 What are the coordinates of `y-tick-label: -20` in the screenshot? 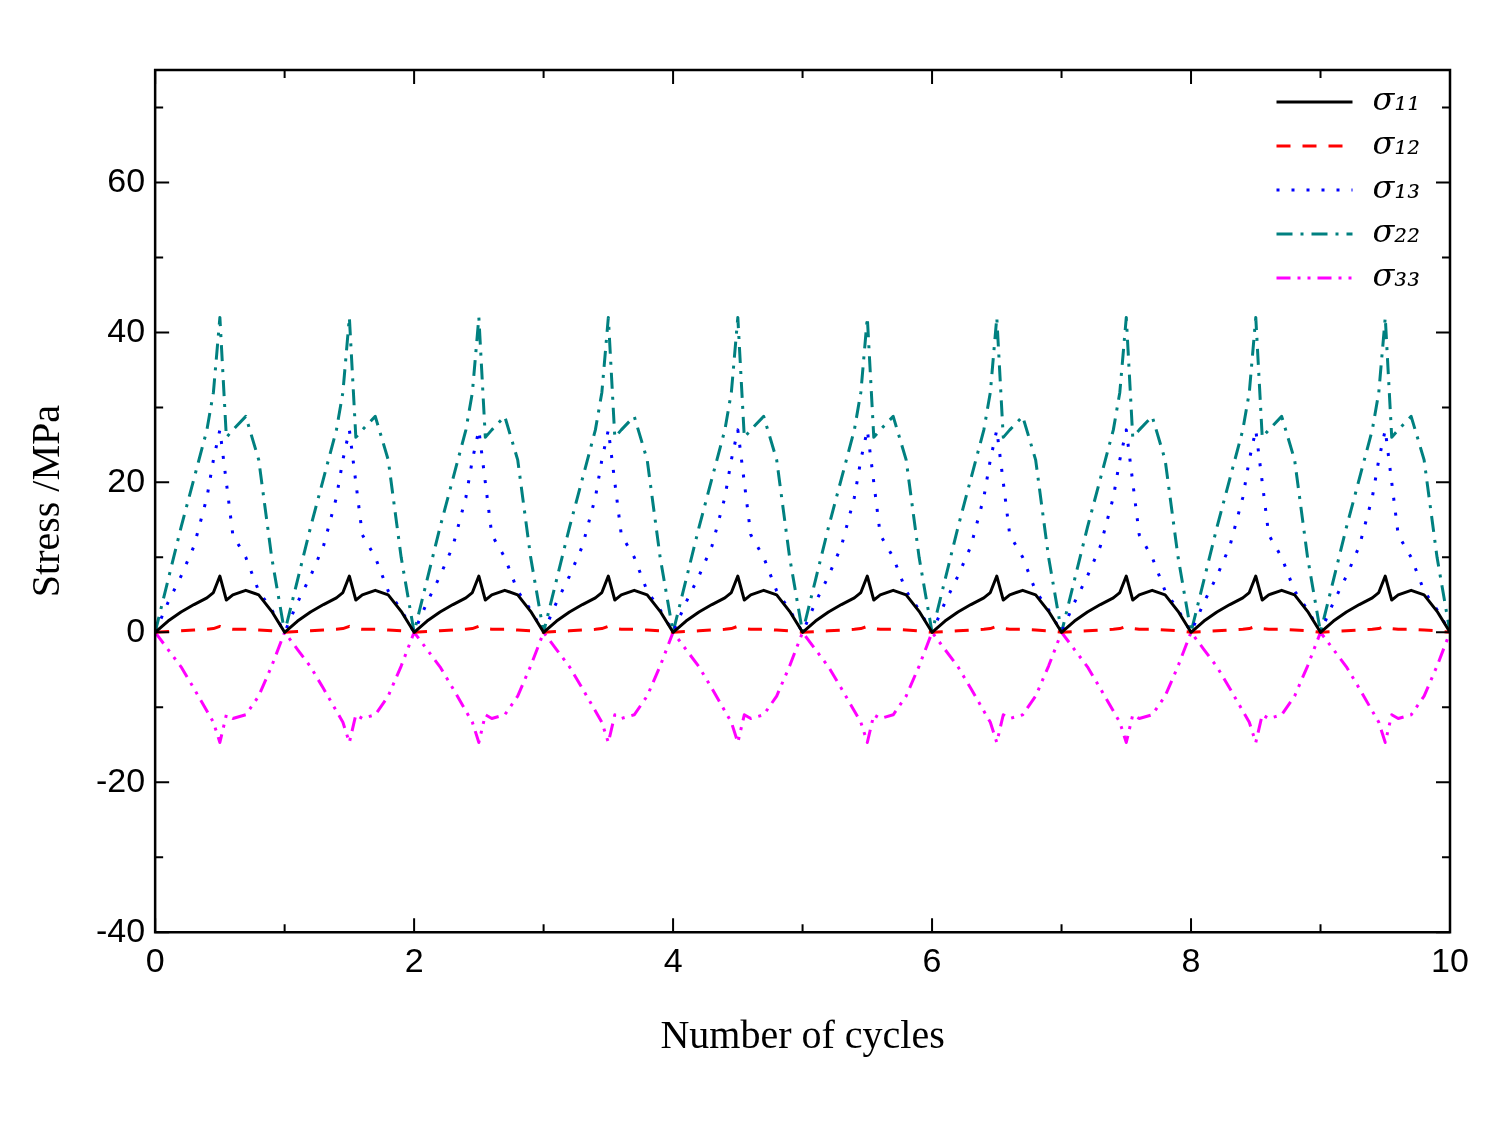 It's located at (121, 779).